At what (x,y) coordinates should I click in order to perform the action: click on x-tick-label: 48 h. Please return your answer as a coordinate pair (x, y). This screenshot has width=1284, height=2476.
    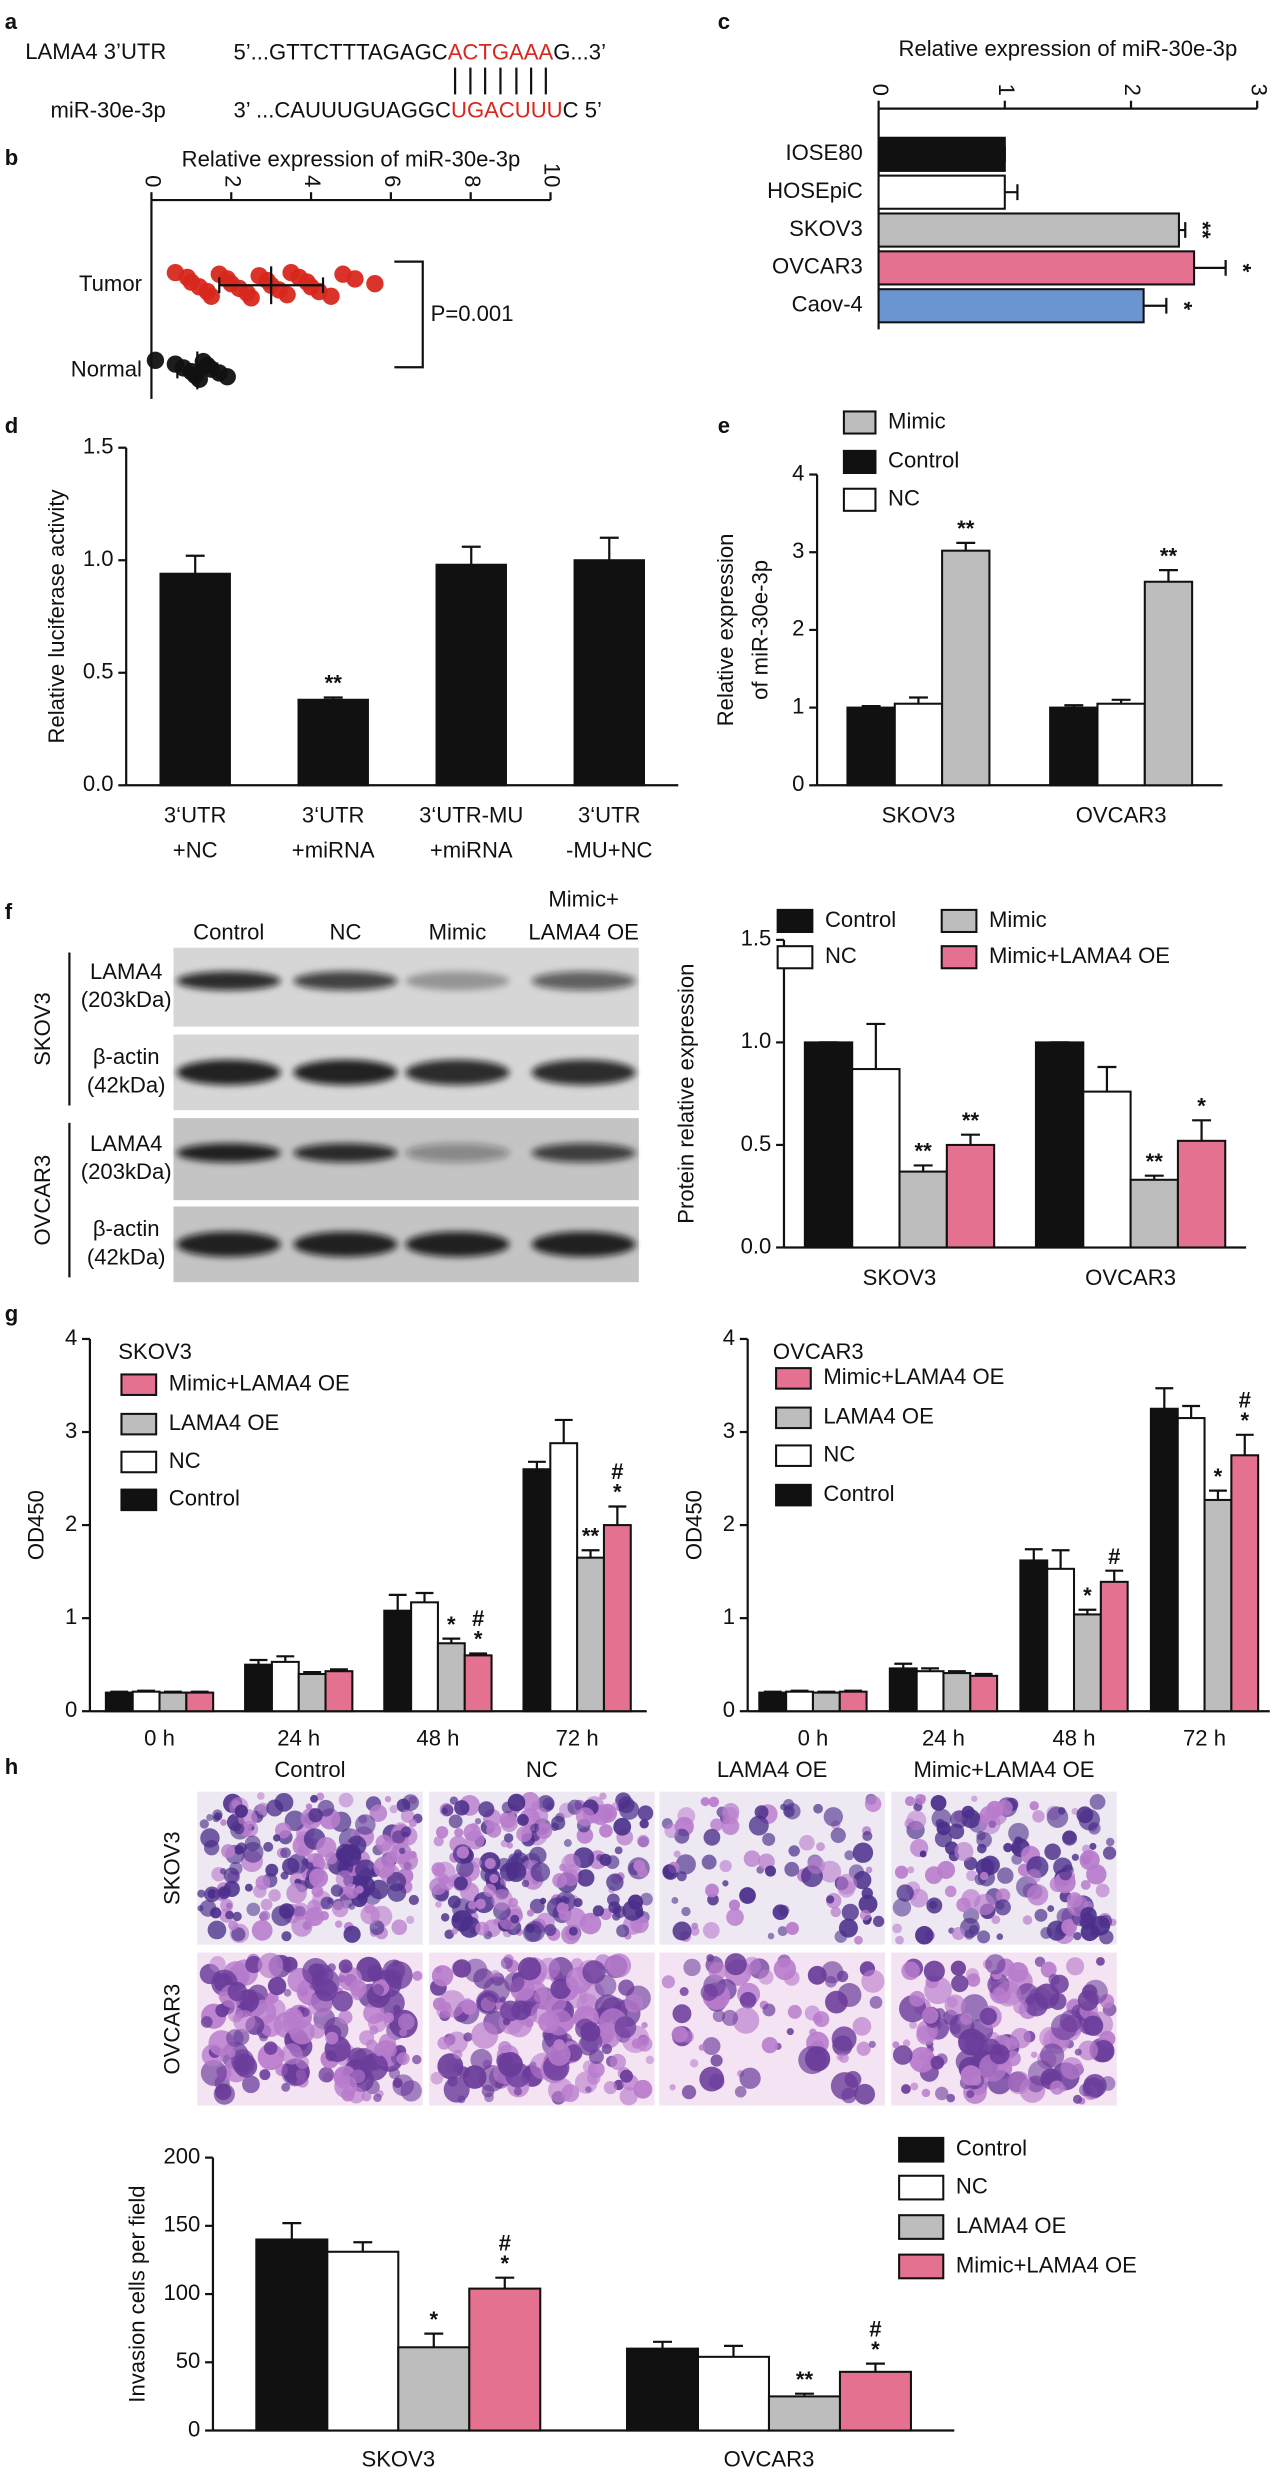
    Looking at the image, I should click on (437, 1737).